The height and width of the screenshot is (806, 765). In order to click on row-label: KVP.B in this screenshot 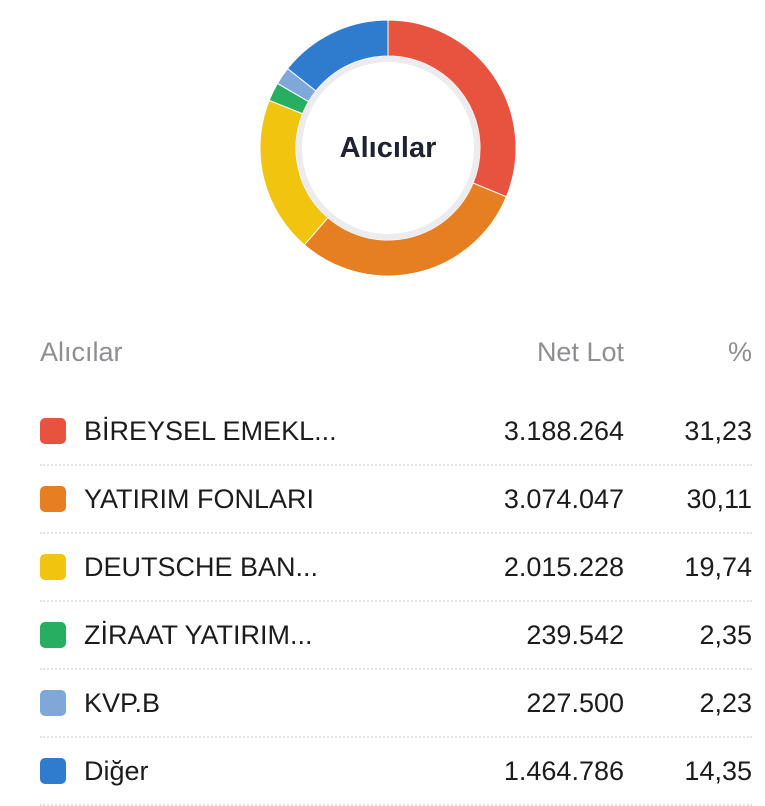, I will do `click(122, 702)`.